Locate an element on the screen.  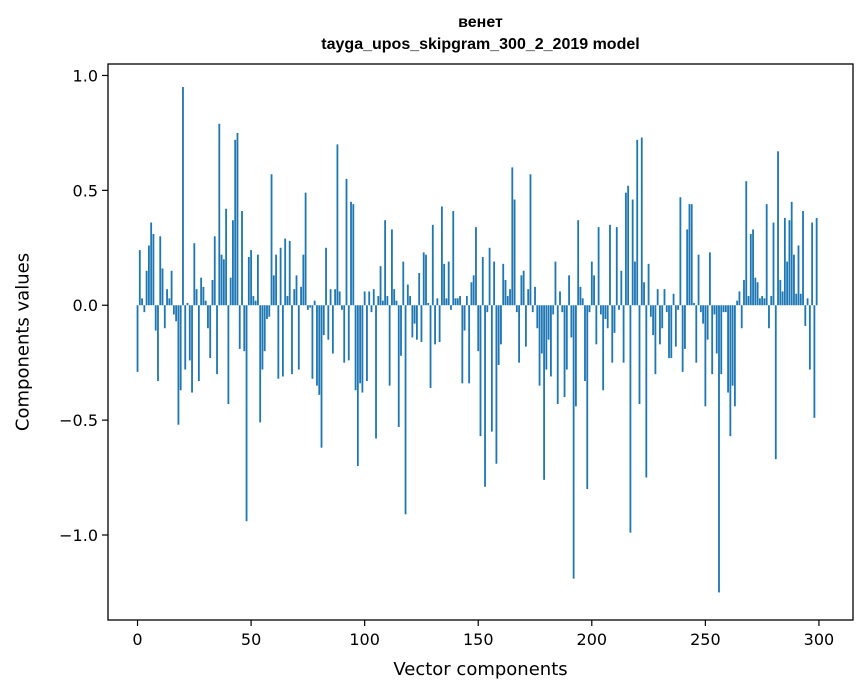
y-tick-label: −1.0 is located at coordinates (78, 535).